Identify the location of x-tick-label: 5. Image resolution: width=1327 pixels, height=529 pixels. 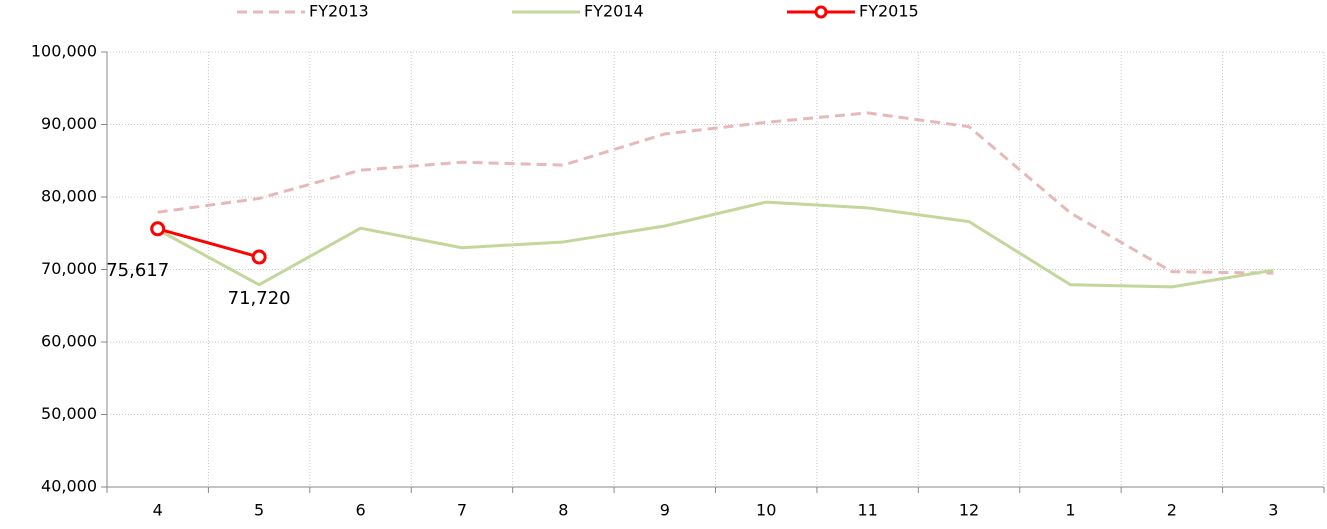
(259, 510).